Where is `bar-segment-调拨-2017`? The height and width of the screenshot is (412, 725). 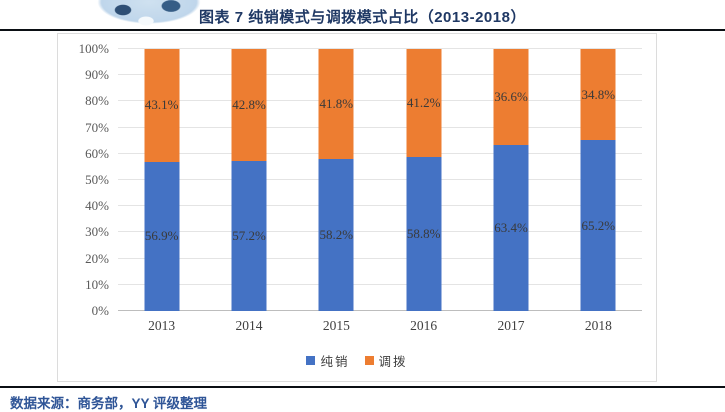
bar-segment-调拨-2017 is located at coordinates (511, 97).